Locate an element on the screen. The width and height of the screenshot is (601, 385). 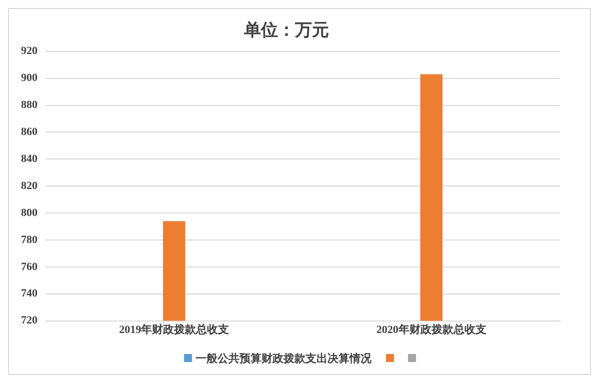
x-tick-label: 2019年财政拨款总收支 is located at coordinates (174, 329).